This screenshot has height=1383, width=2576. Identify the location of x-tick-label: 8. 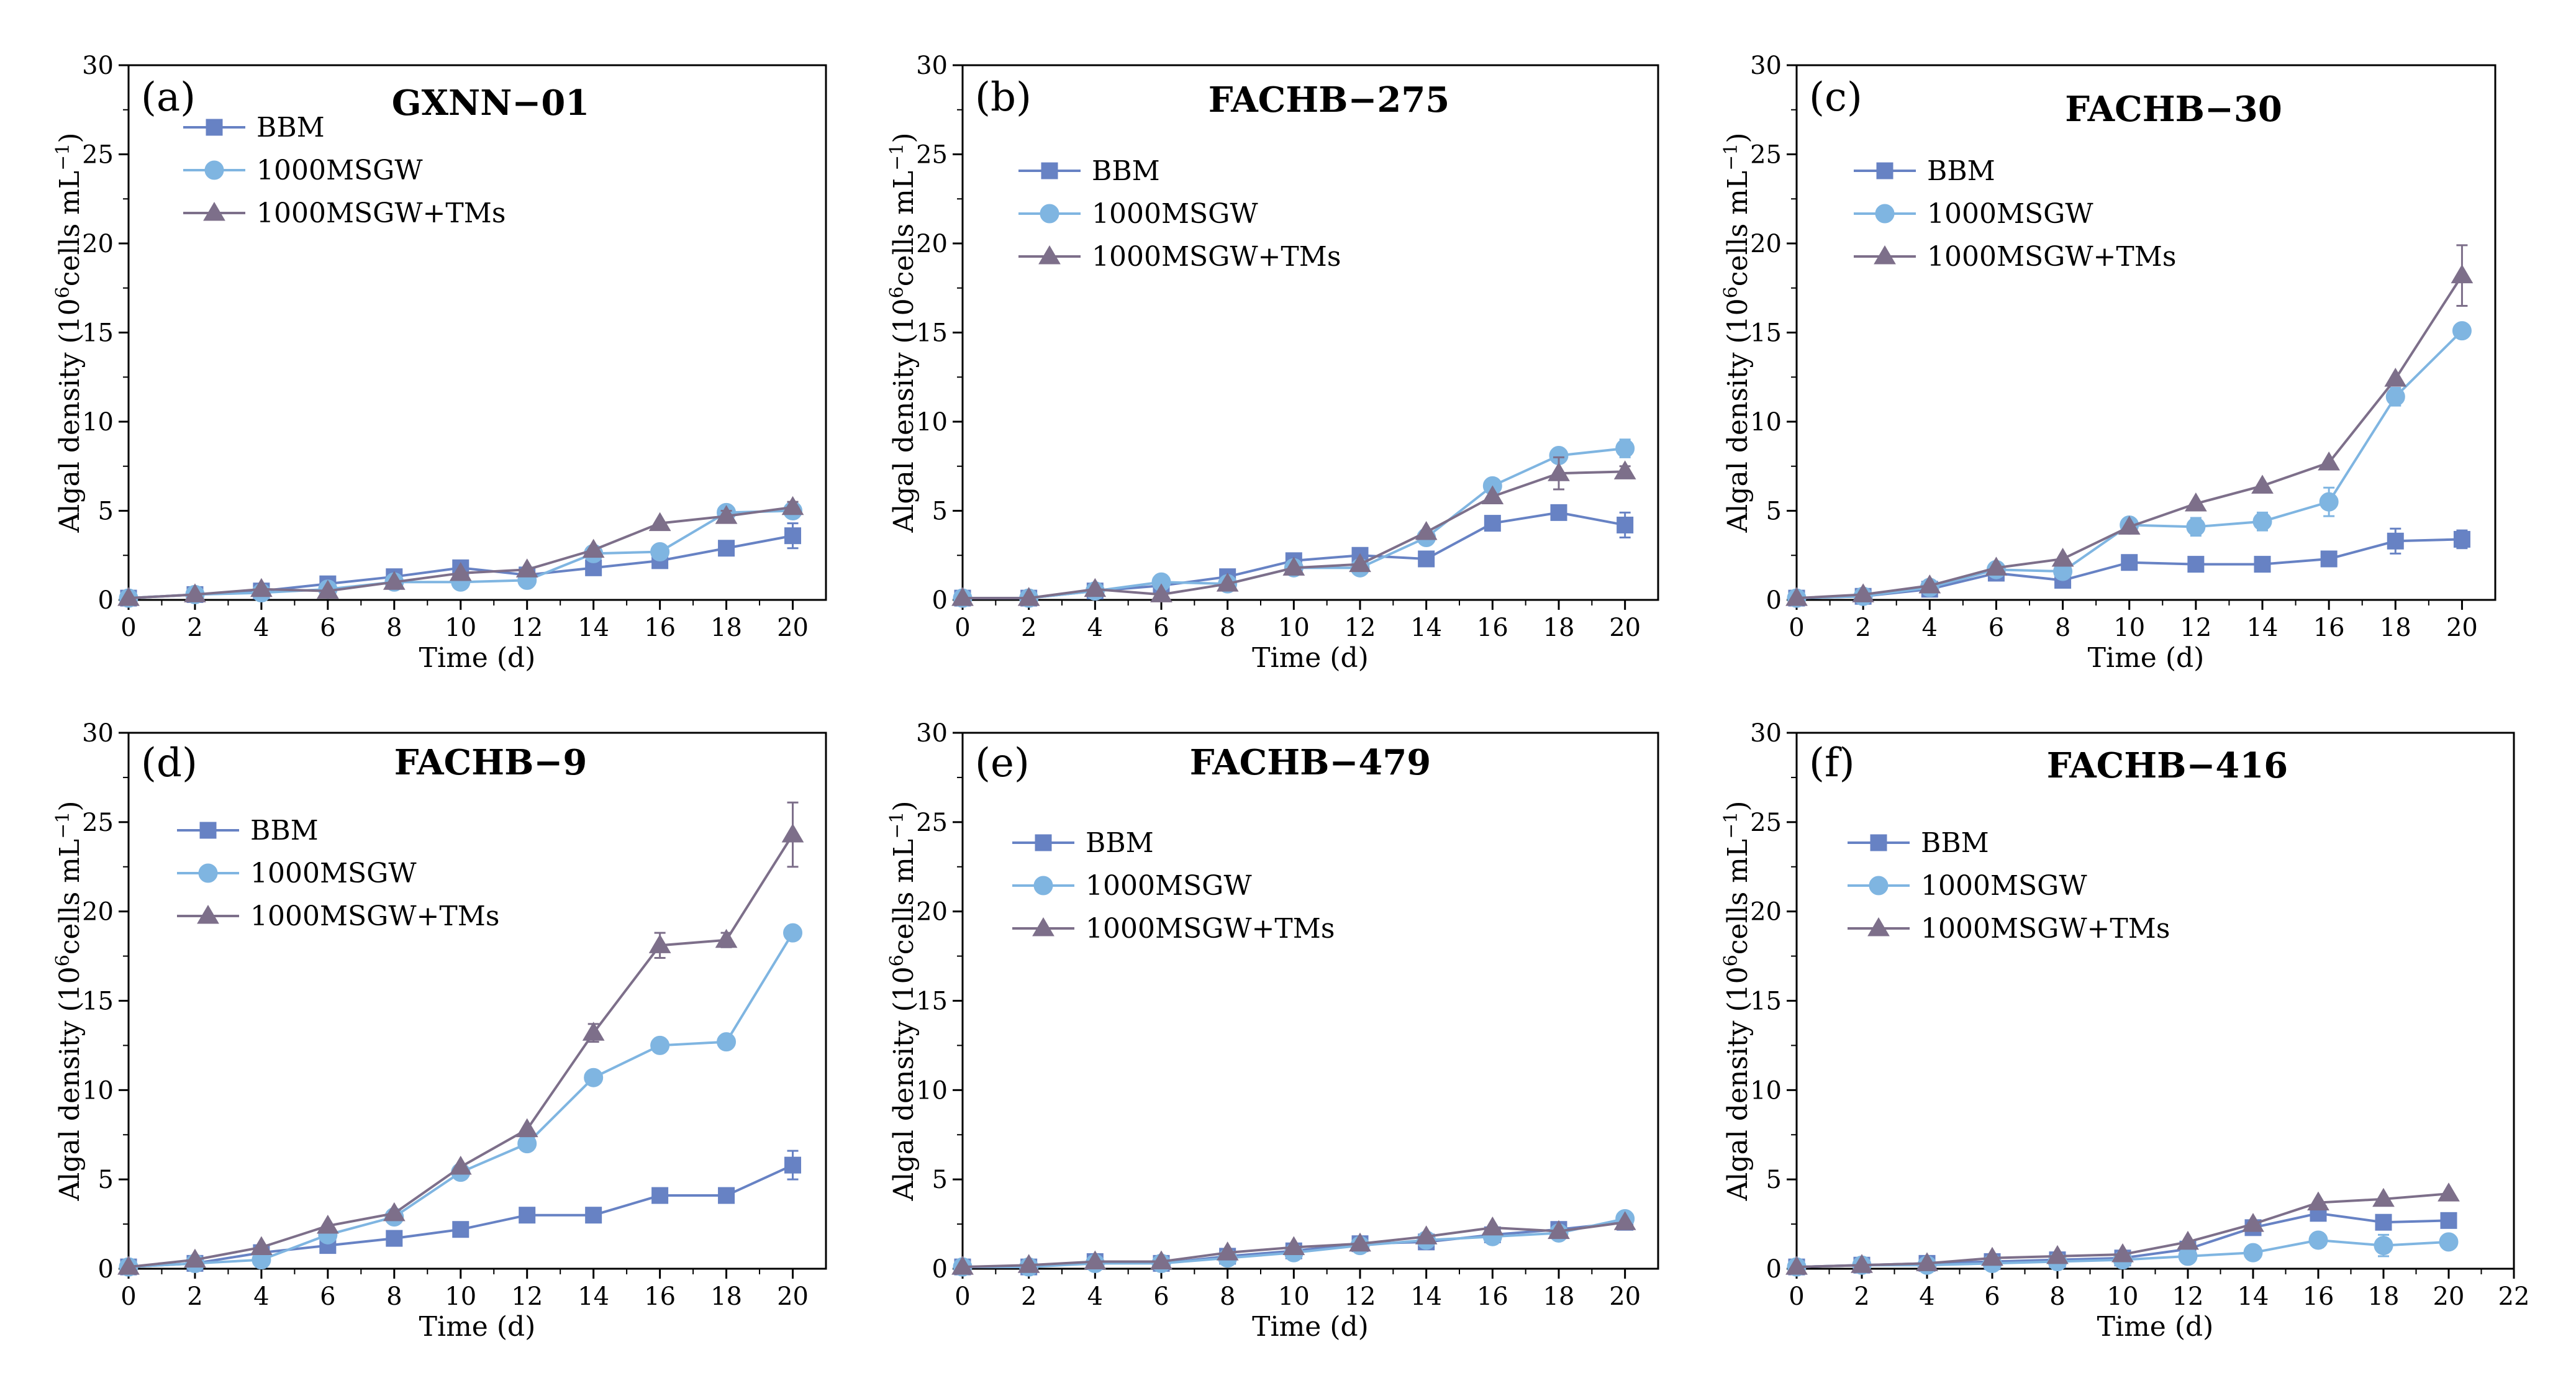
(394, 1297).